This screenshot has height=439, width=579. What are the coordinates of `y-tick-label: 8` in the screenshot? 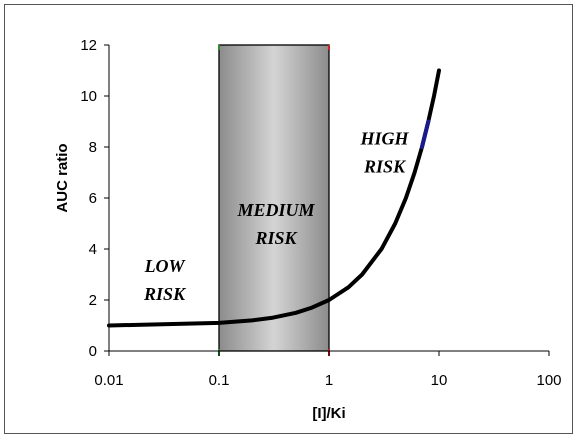 It's located at (93, 147).